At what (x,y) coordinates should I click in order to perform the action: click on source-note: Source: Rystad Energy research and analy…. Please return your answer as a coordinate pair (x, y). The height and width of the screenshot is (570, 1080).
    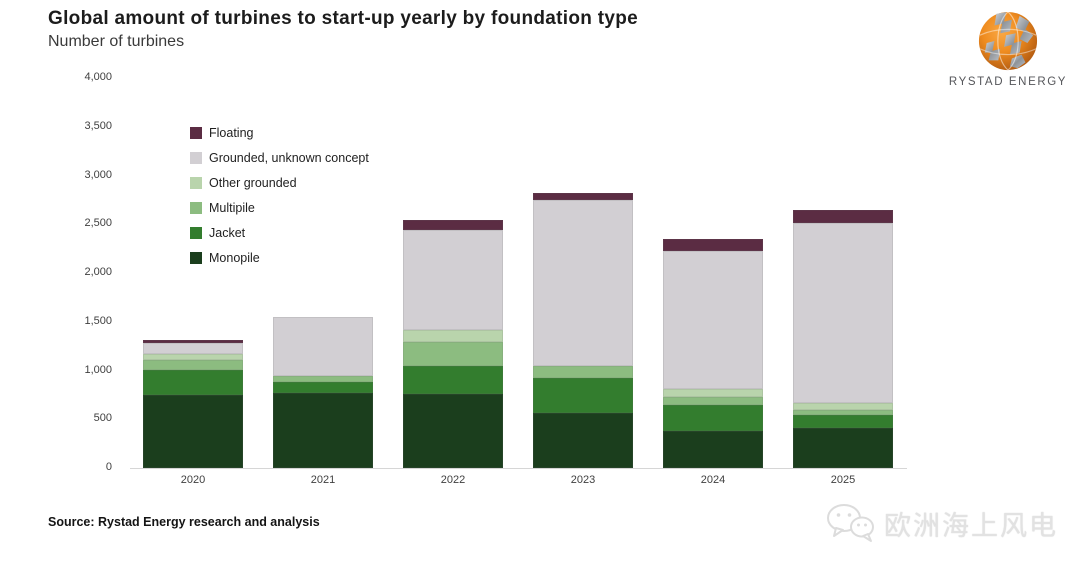
    Looking at the image, I should click on (184, 522).